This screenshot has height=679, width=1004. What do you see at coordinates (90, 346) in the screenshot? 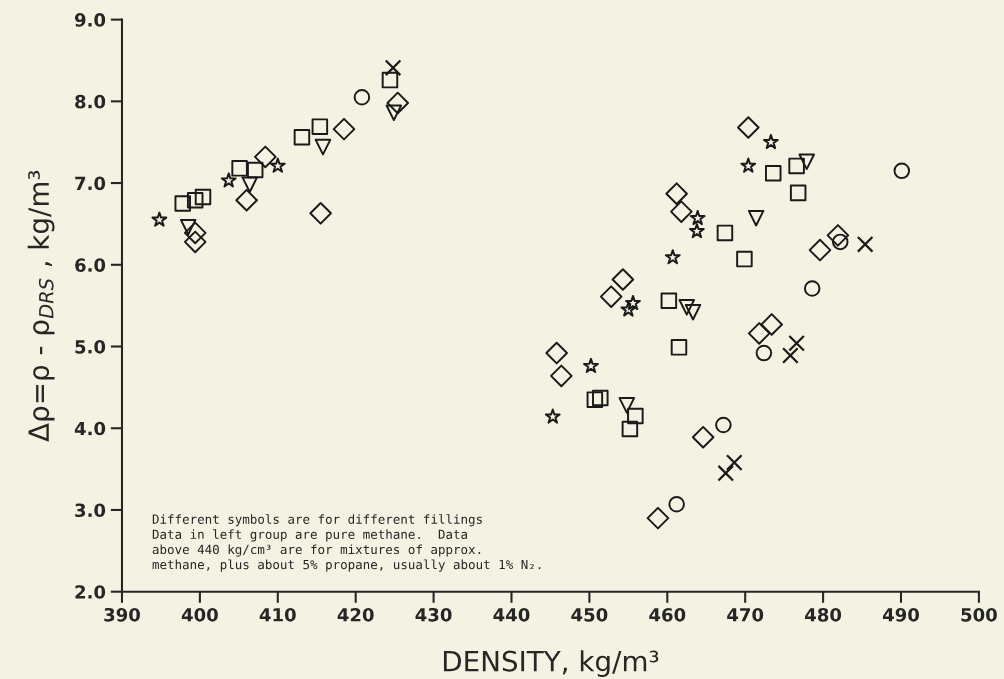
I see `y-tick-label: 5.0` at bounding box center [90, 346].